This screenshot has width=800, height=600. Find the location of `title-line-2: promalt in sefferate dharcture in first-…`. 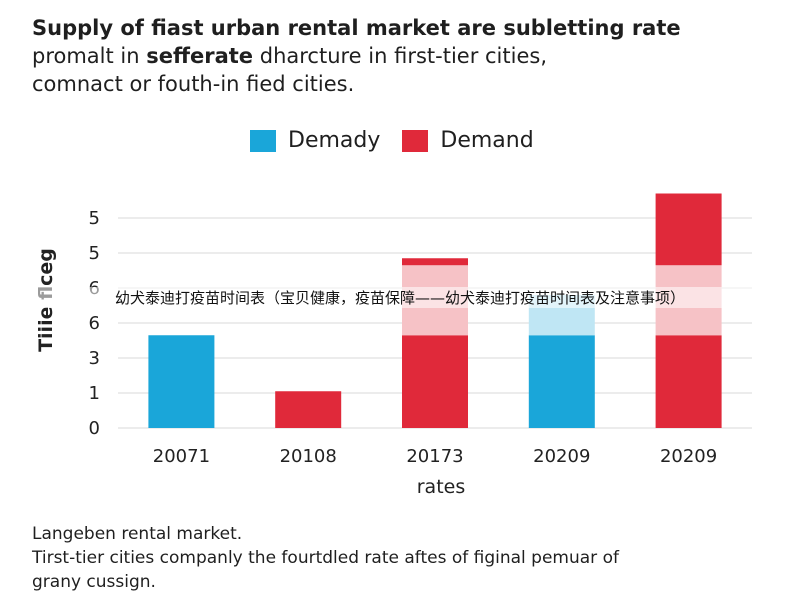

title-line-2: promalt in sefferate dharcture in first-… is located at coordinates (407, 56).